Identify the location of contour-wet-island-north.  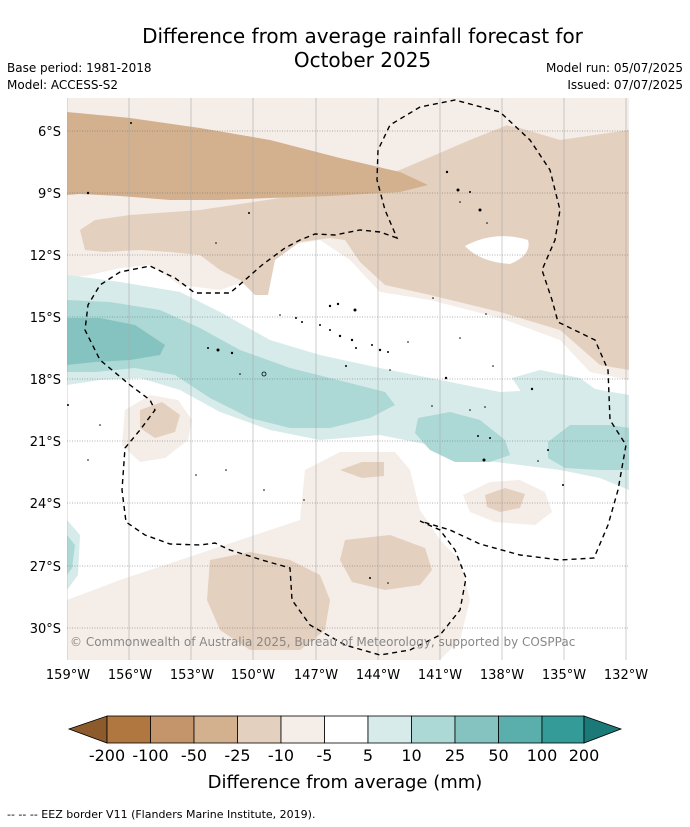
(497, 250).